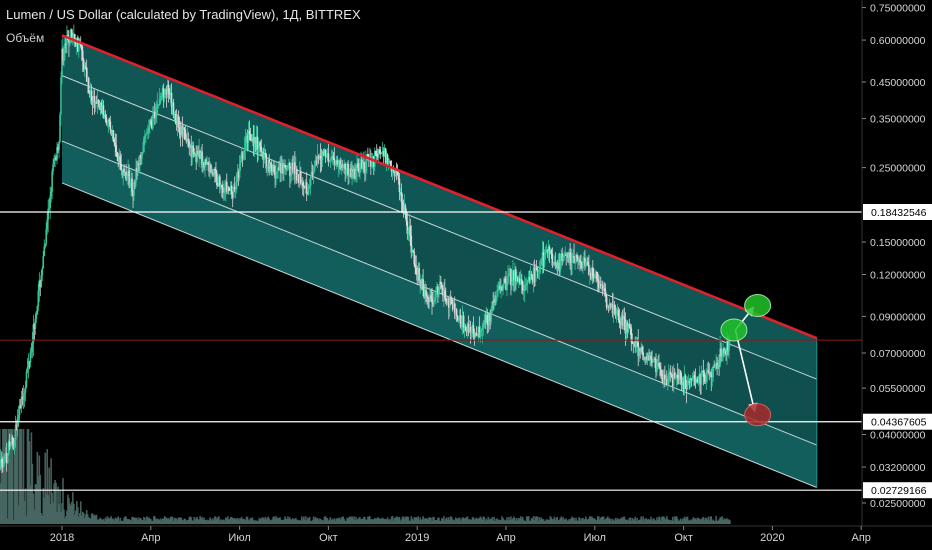  I want to click on price-label: 0.04367605, so click(899, 423).